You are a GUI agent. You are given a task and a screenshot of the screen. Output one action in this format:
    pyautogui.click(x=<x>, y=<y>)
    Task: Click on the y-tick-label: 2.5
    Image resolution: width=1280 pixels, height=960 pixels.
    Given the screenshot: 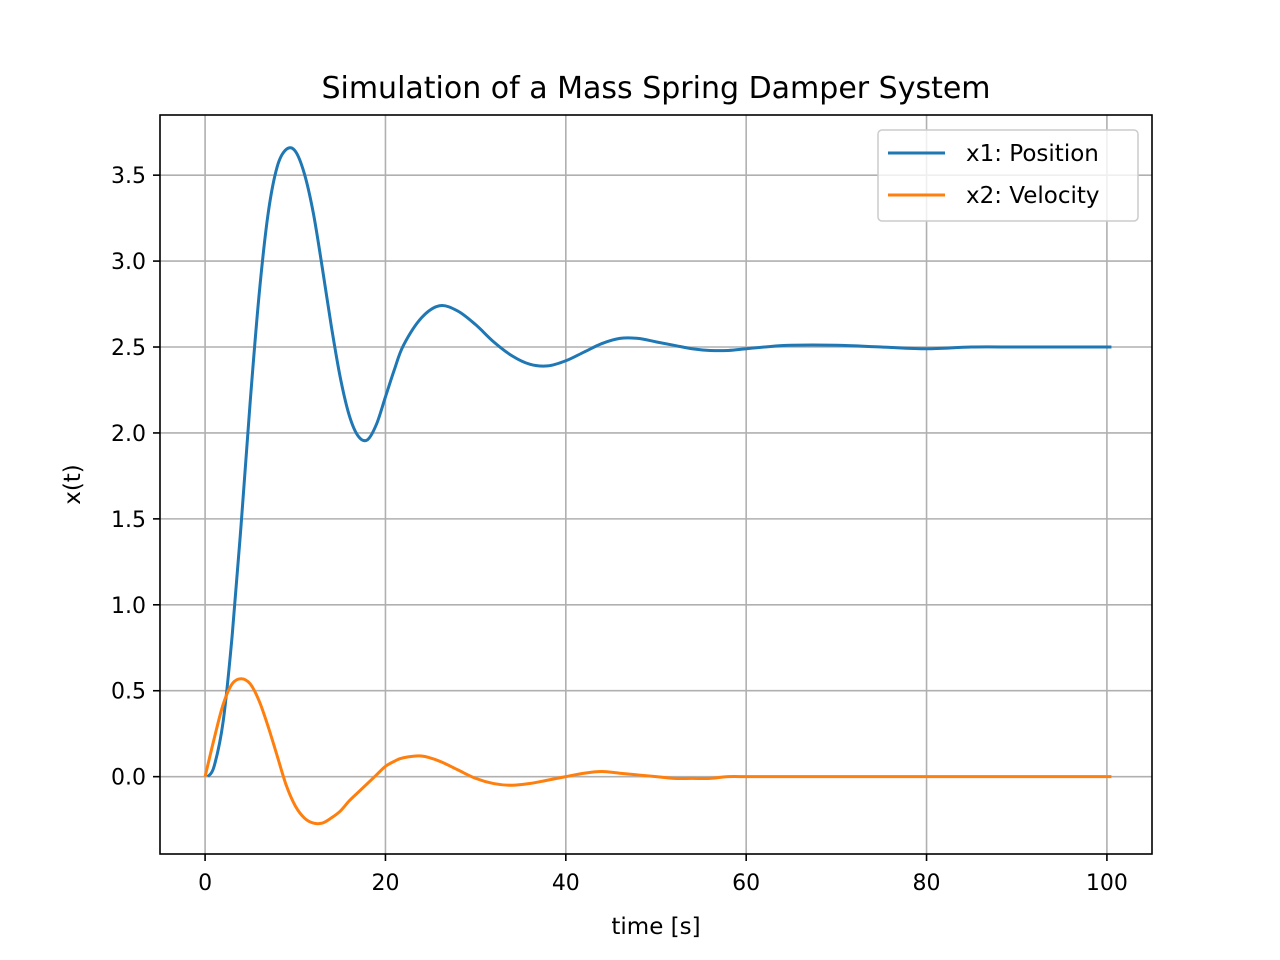 What is the action you would take?
    pyautogui.click(x=128, y=348)
    